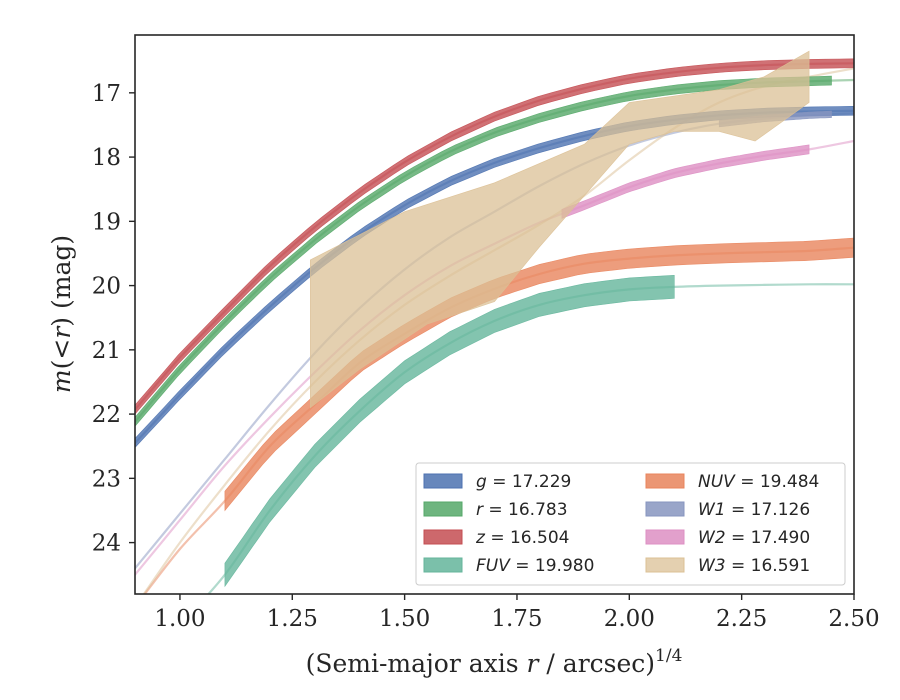 The height and width of the screenshot is (700, 900). Describe the element at coordinates (665, 481) in the screenshot. I see `legend-swatch-nuv` at that location.